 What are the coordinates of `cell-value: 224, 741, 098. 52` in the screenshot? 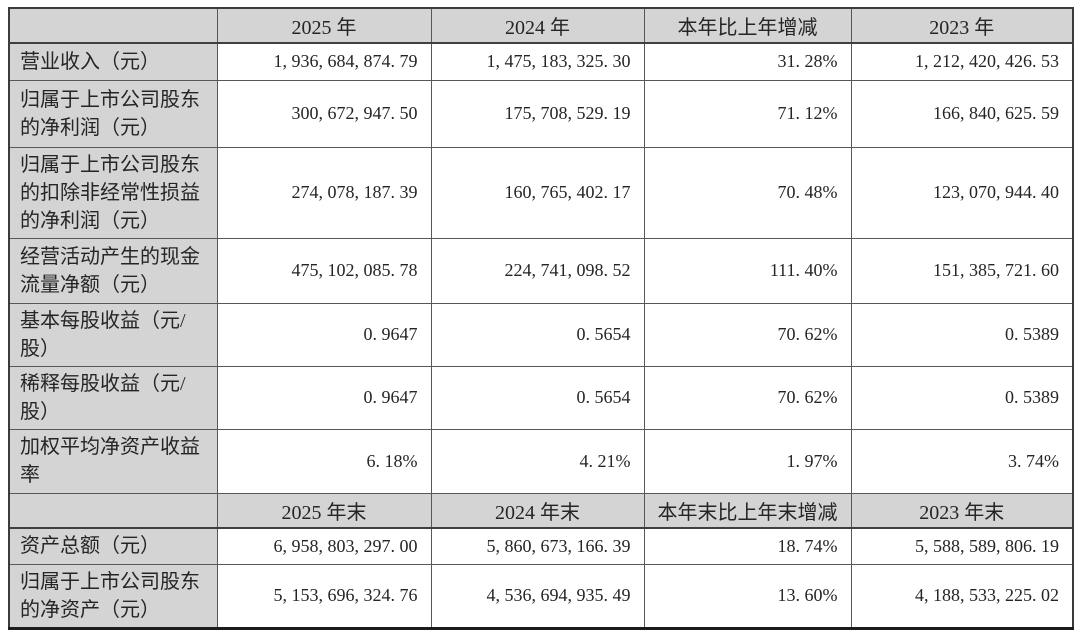 It's located at (537, 270).